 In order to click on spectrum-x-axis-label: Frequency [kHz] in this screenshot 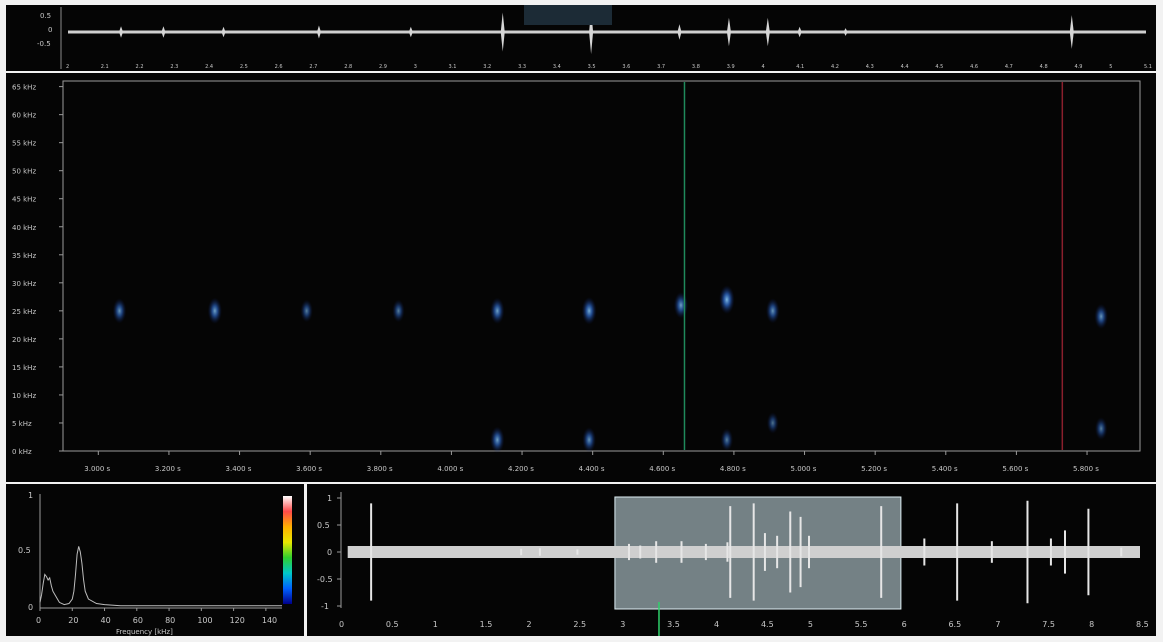, I will do `click(144, 632)`.